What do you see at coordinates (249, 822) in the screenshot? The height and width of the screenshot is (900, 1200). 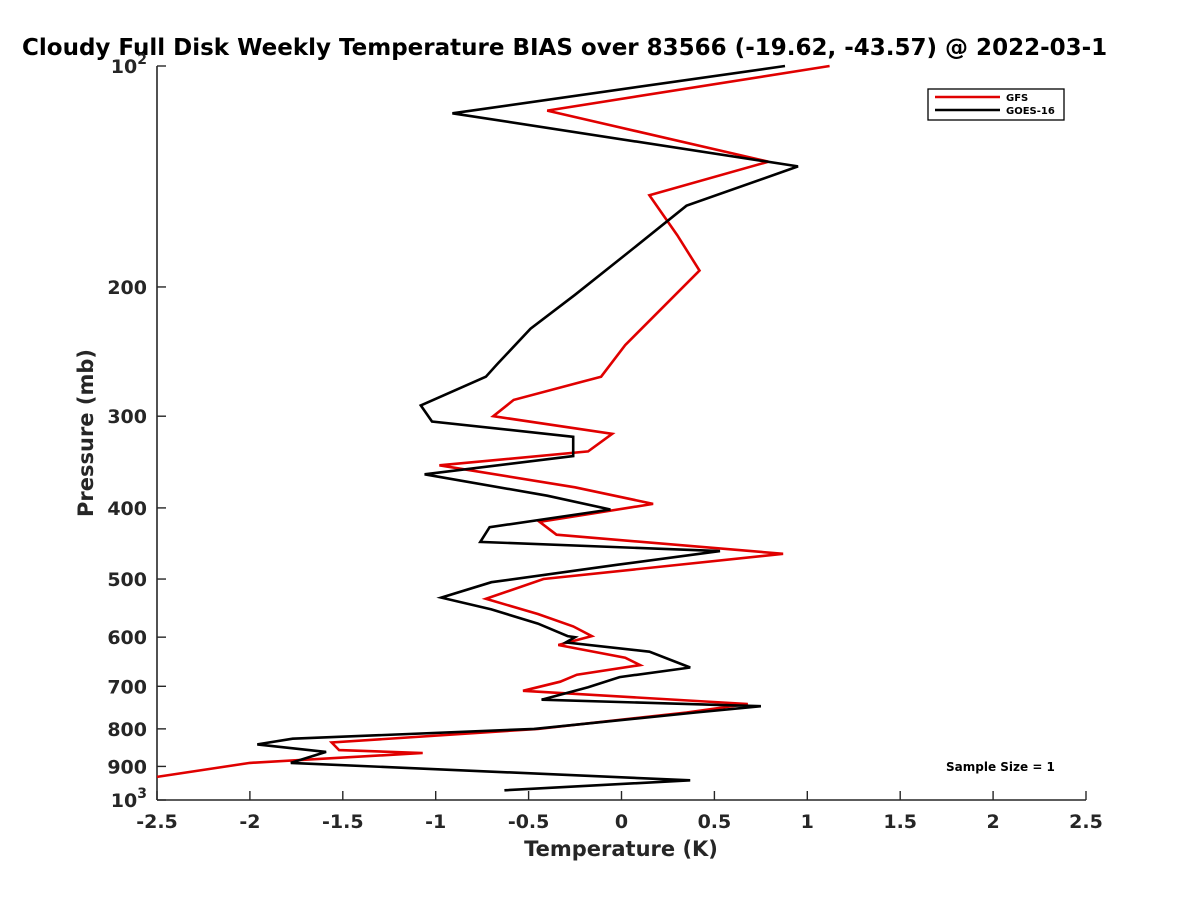 I see `x-tick-label: -2` at bounding box center [249, 822].